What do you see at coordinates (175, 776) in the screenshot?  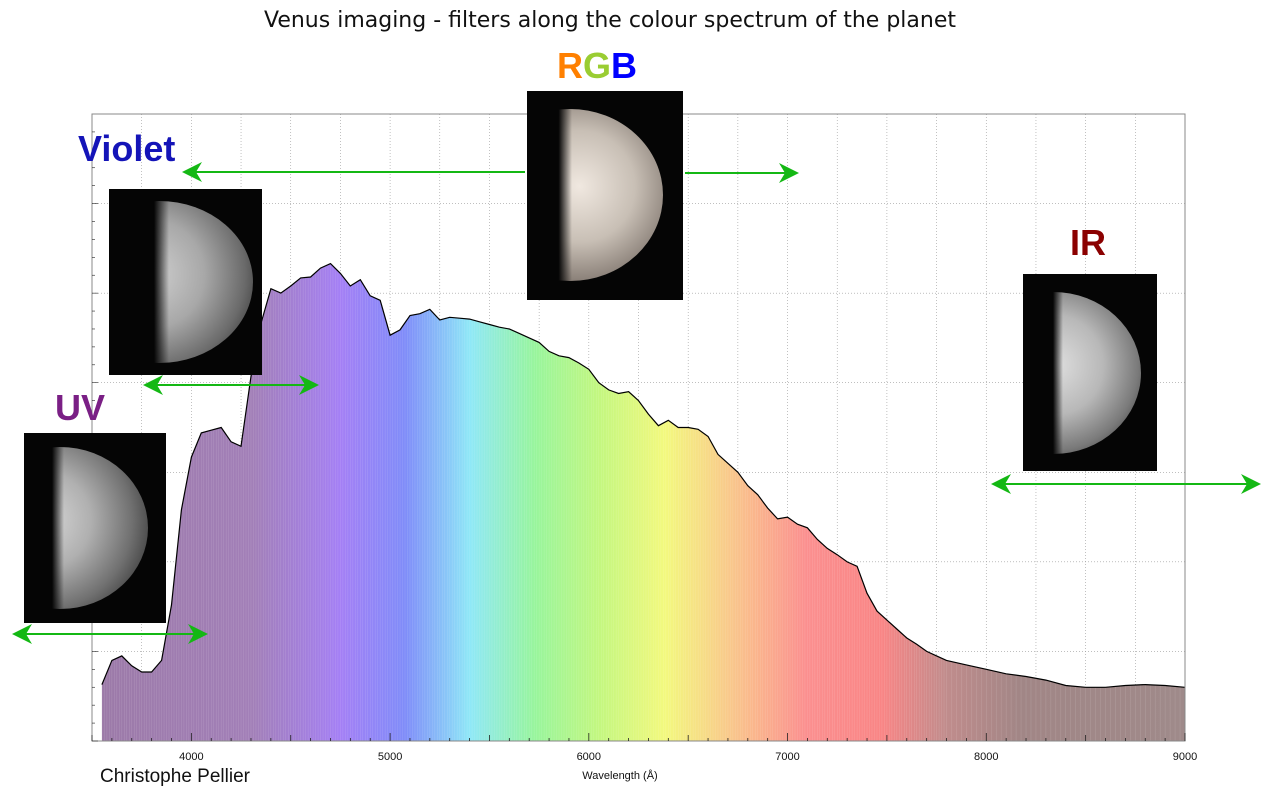 I see `author-credit: Christophe Pellier` at bounding box center [175, 776].